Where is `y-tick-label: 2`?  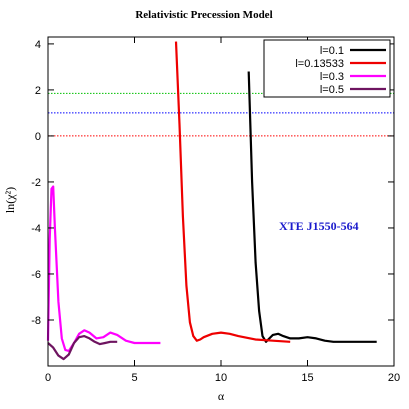
y-tick-label: 2 is located at coordinates (38, 91).